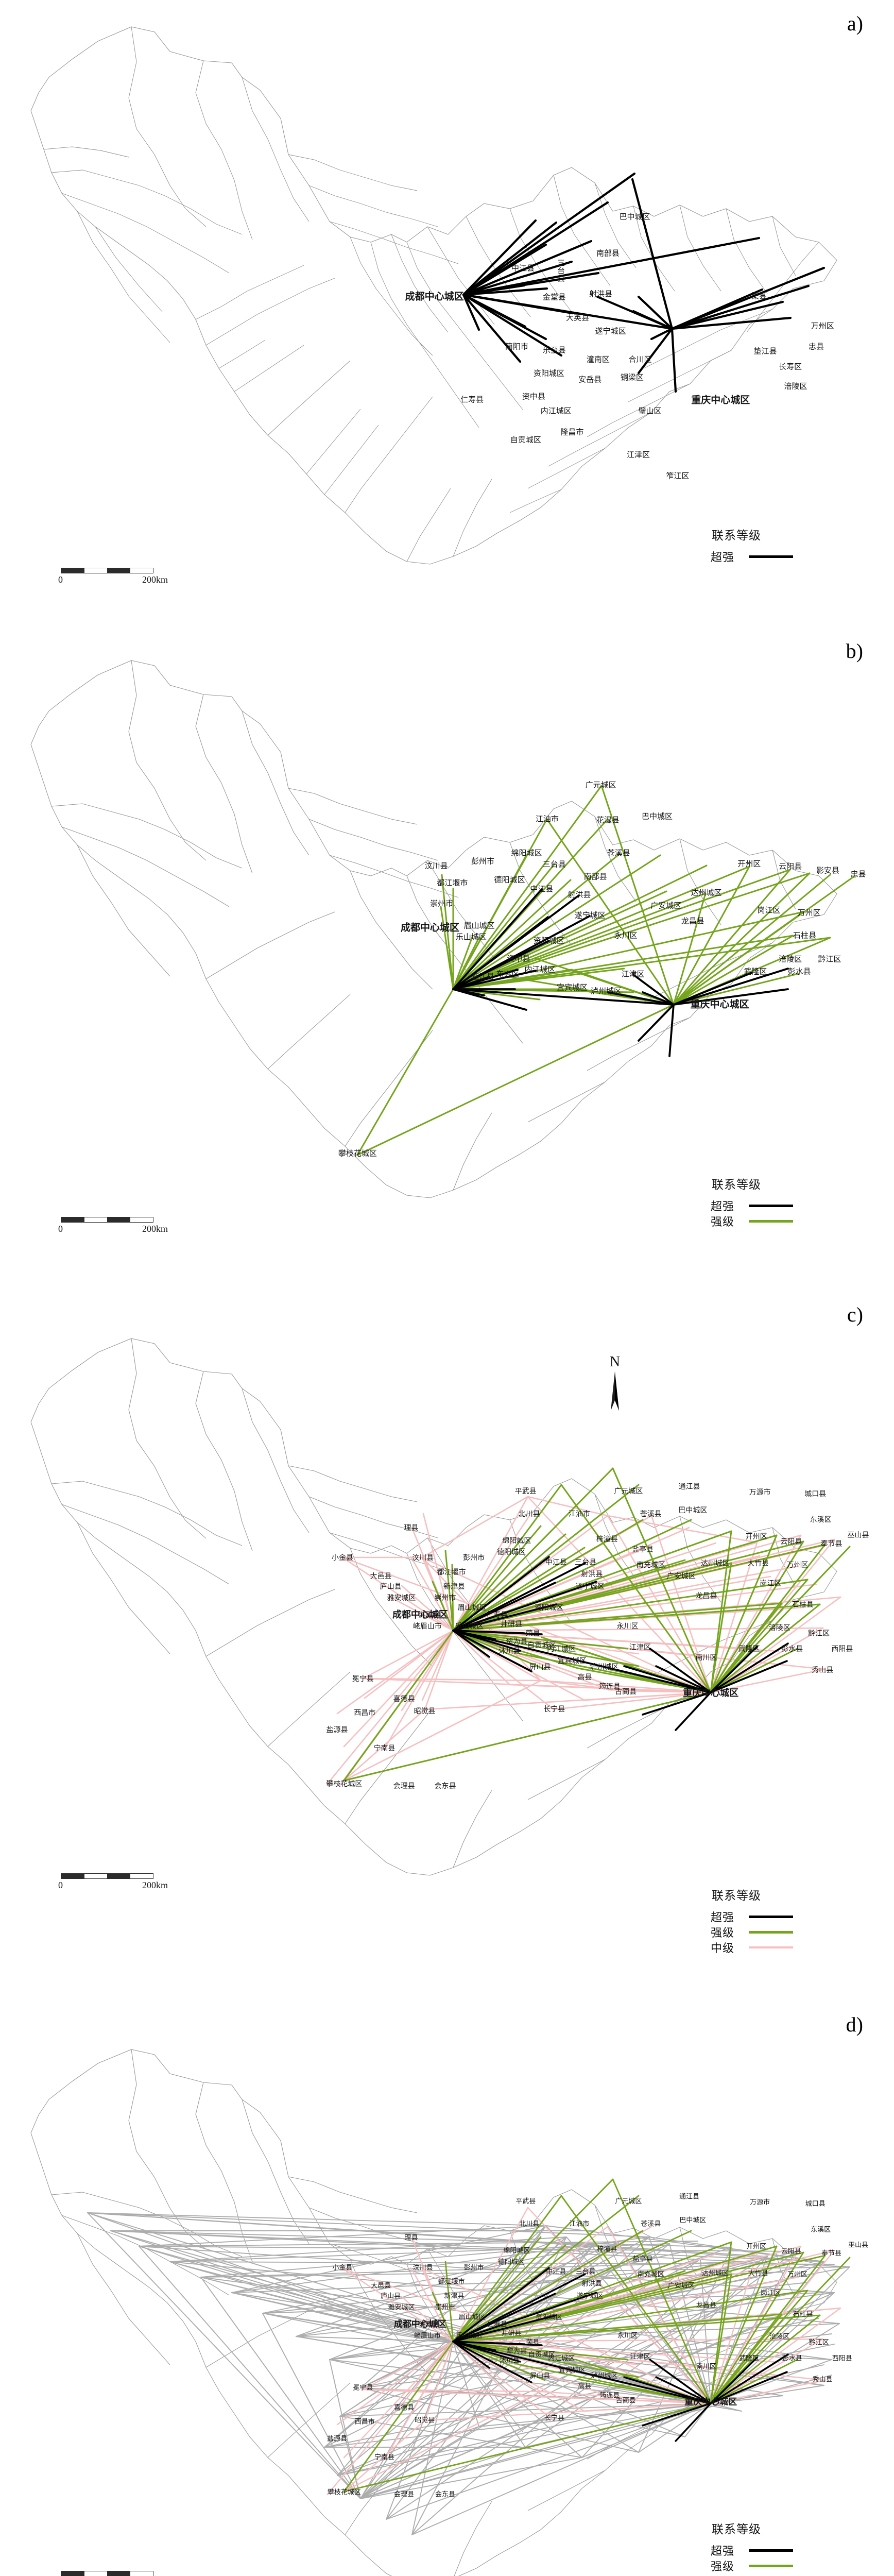 Image resolution: width=894 pixels, height=2576 pixels. What do you see at coordinates (854, 2024) in the screenshot?
I see `panel-letter-d: d)` at bounding box center [854, 2024].